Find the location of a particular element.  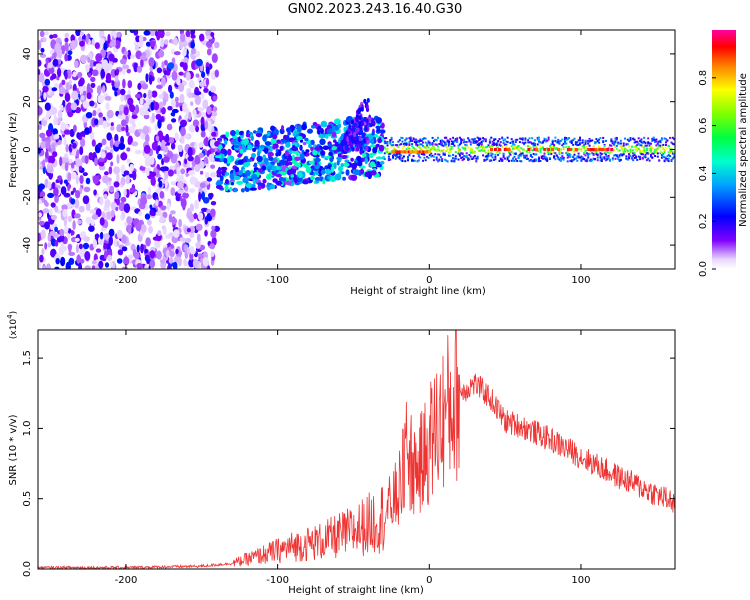

spectrogram-ylabel: Frequency (Hz) is located at coordinates (13, 150).